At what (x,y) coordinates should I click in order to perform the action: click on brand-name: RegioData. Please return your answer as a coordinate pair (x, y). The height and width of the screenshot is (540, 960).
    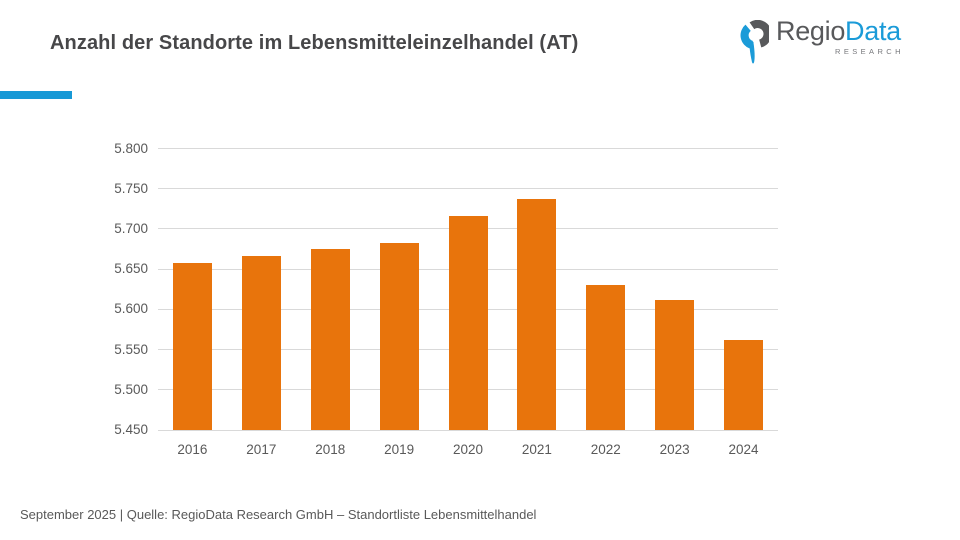
    Looking at the image, I should click on (838, 31).